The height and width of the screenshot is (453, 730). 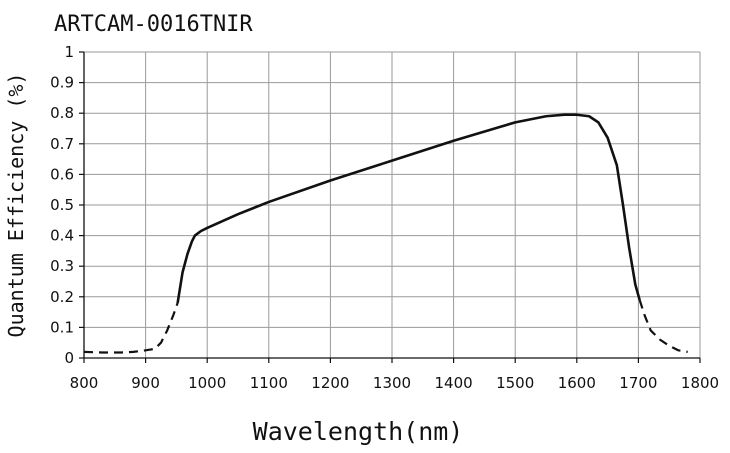 I want to click on x-tick-label: 800, so click(x=84, y=383).